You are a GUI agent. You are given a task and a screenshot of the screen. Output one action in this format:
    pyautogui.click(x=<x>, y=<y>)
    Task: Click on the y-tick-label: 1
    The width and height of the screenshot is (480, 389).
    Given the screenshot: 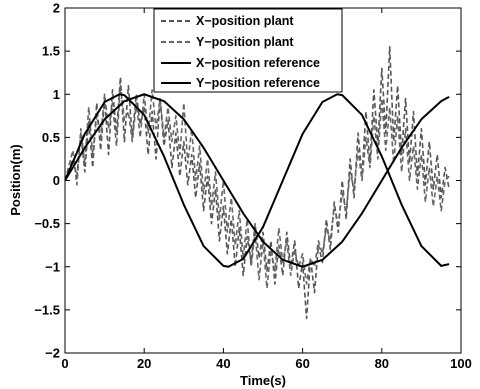 What is the action you would take?
    pyautogui.click(x=56, y=94)
    